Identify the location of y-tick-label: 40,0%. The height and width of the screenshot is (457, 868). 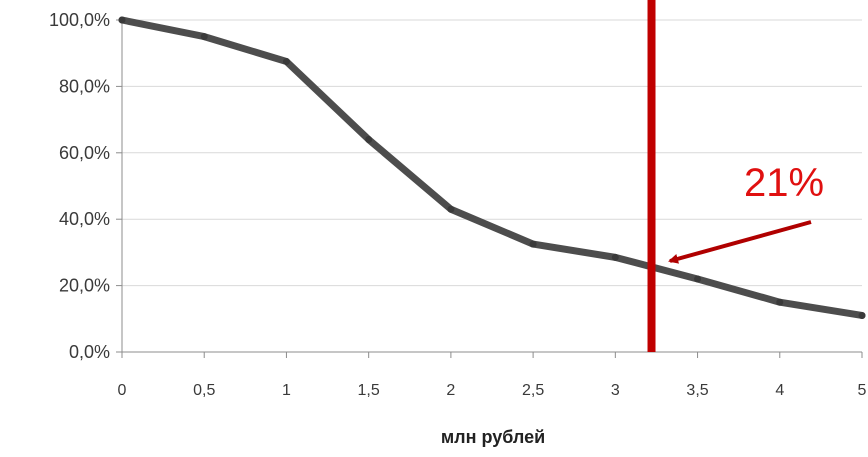
(84, 219).